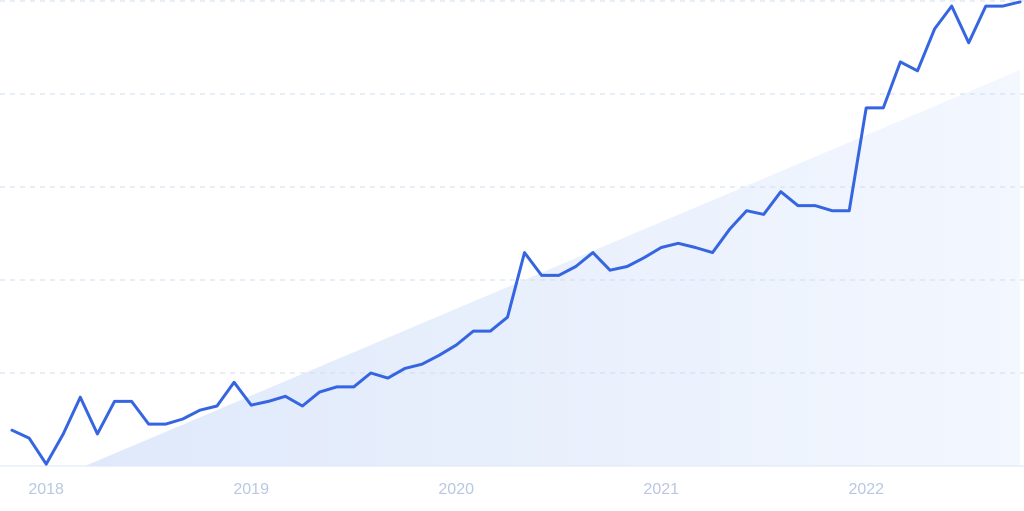 The height and width of the screenshot is (511, 1024). I want to click on x-tick-label: 2020, so click(456, 489).